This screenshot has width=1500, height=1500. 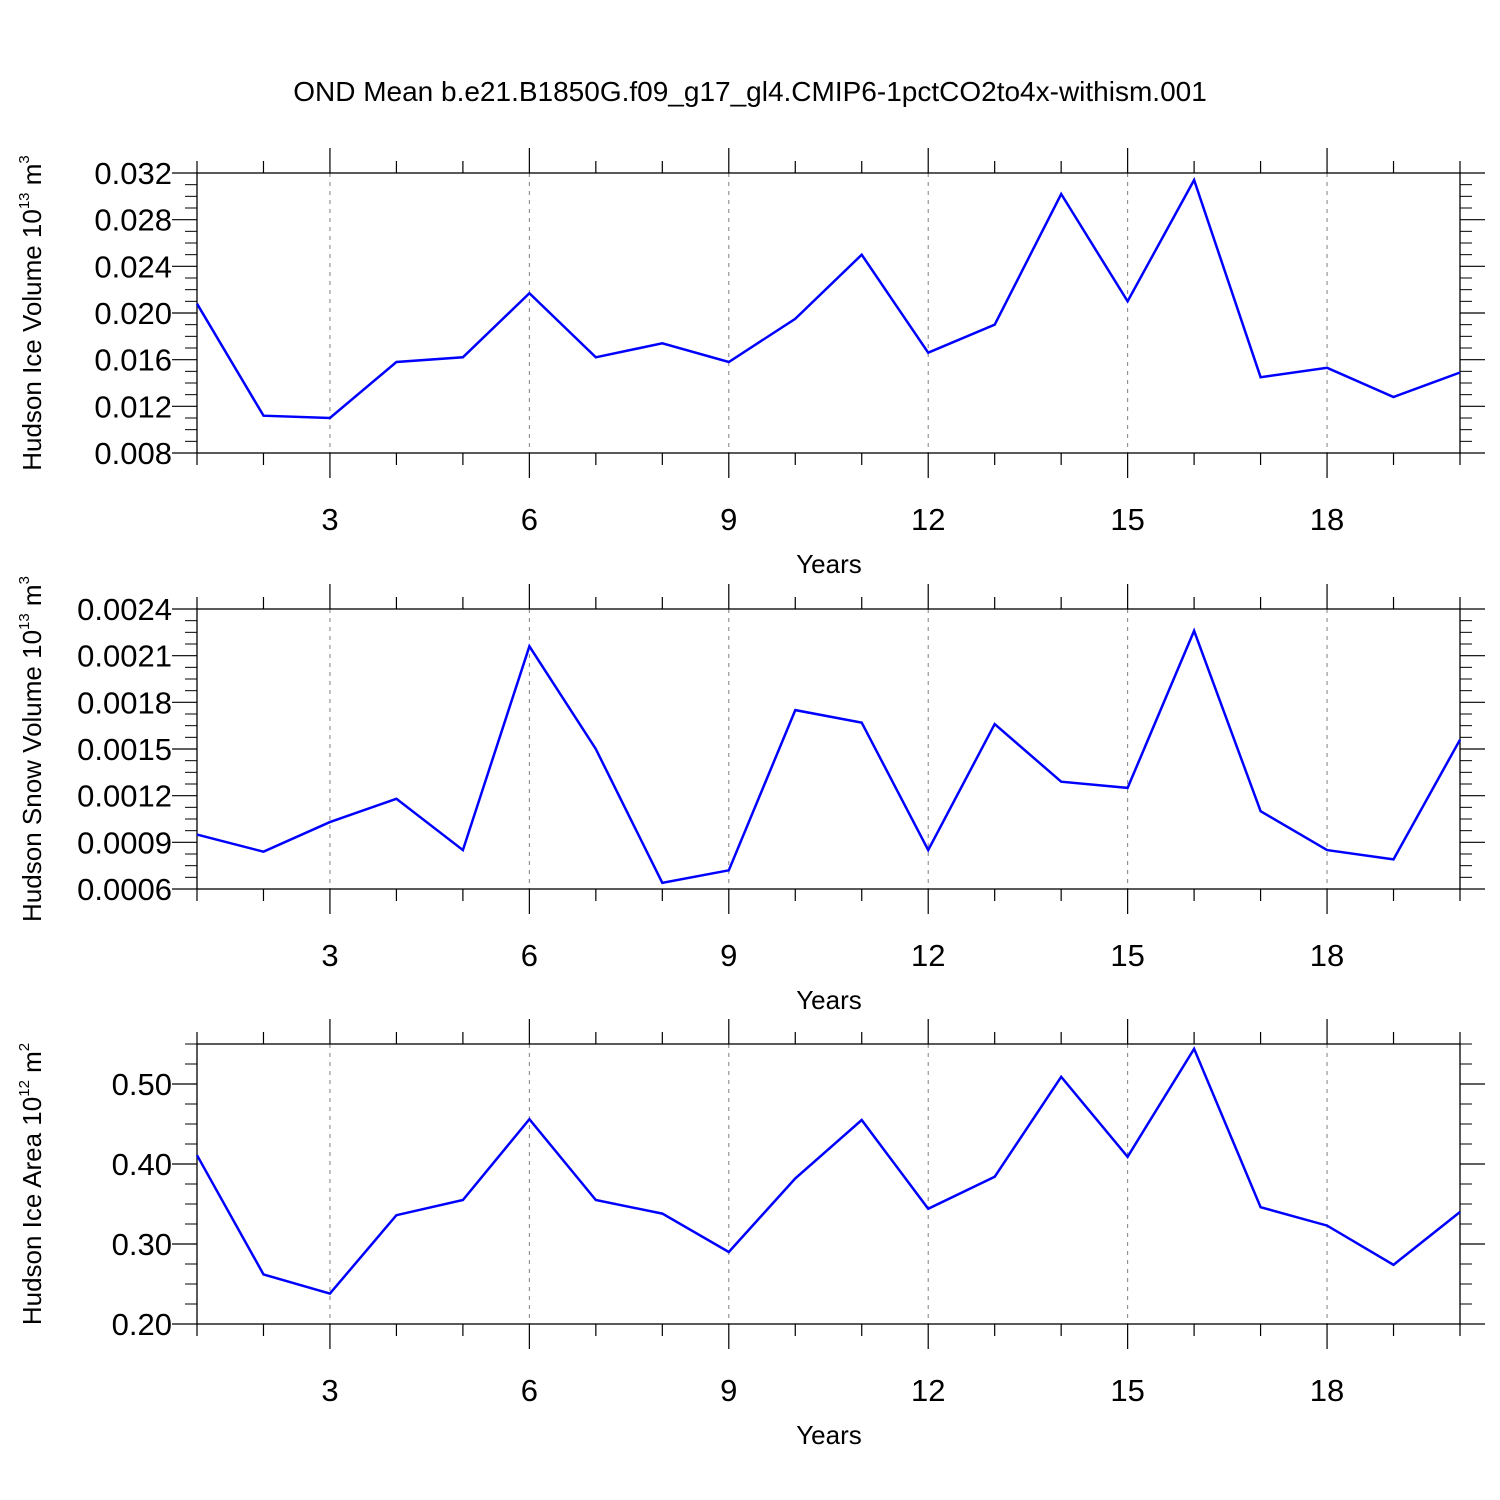 I want to click on y-tick-label: 0.0018, so click(x=124, y=702).